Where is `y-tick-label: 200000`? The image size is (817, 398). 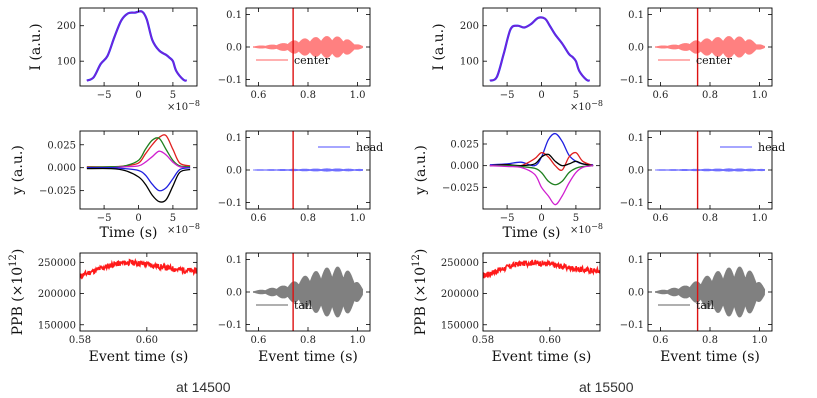 y-tick-label: 200000 is located at coordinates (57, 294).